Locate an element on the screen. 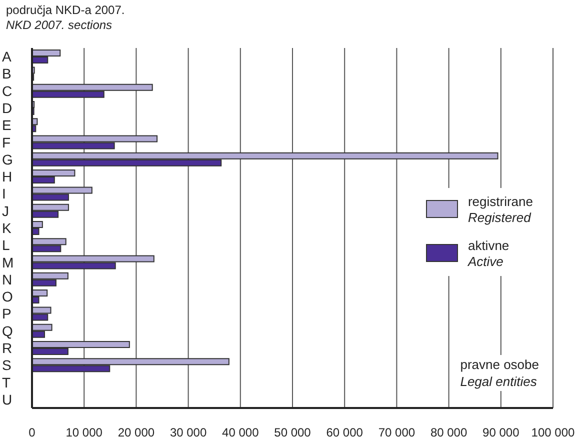 The width and height of the screenshot is (577, 439). y-tick-label: H is located at coordinates (7, 176).